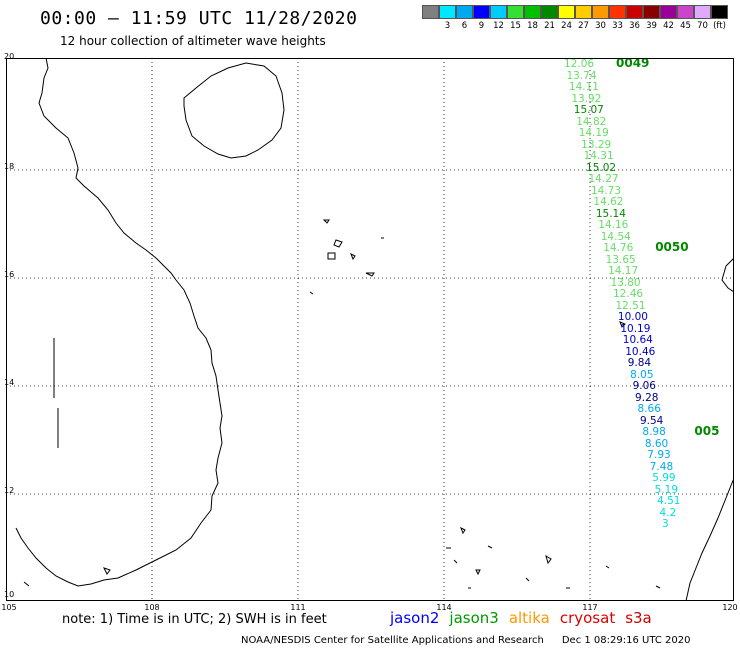  Describe the element at coordinates (467, 273) in the screenshot. I see `small-islands` at that location.